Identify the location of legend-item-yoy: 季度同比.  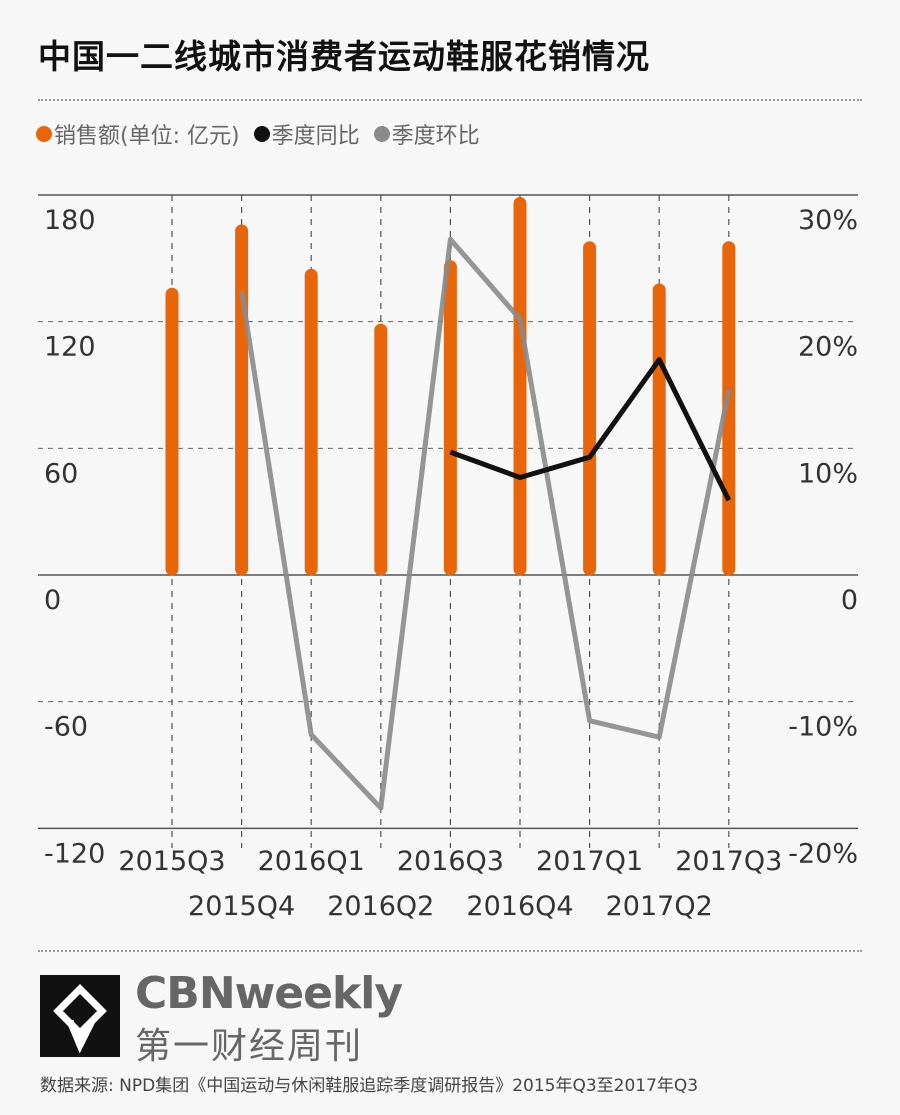
(306, 134).